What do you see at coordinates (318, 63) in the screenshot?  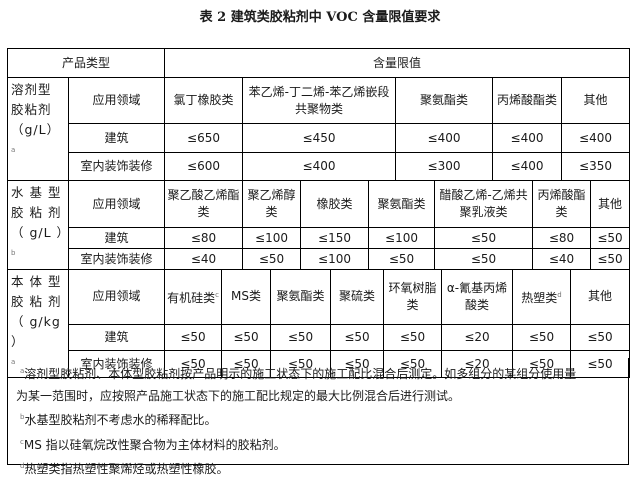 I see `header-table: 产品类型 含量限值` at bounding box center [318, 63].